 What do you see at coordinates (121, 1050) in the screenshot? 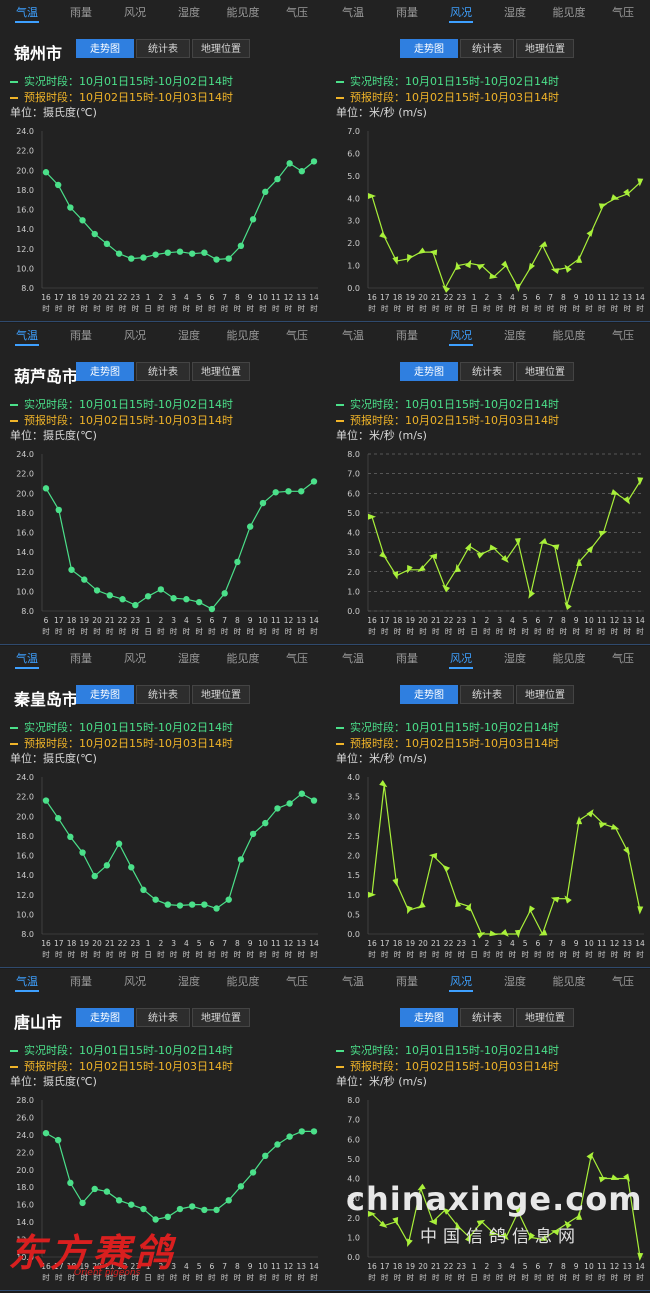
I see `legend-observed: 实况时段：10月01日15时-10月02日14时` at bounding box center [121, 1050].